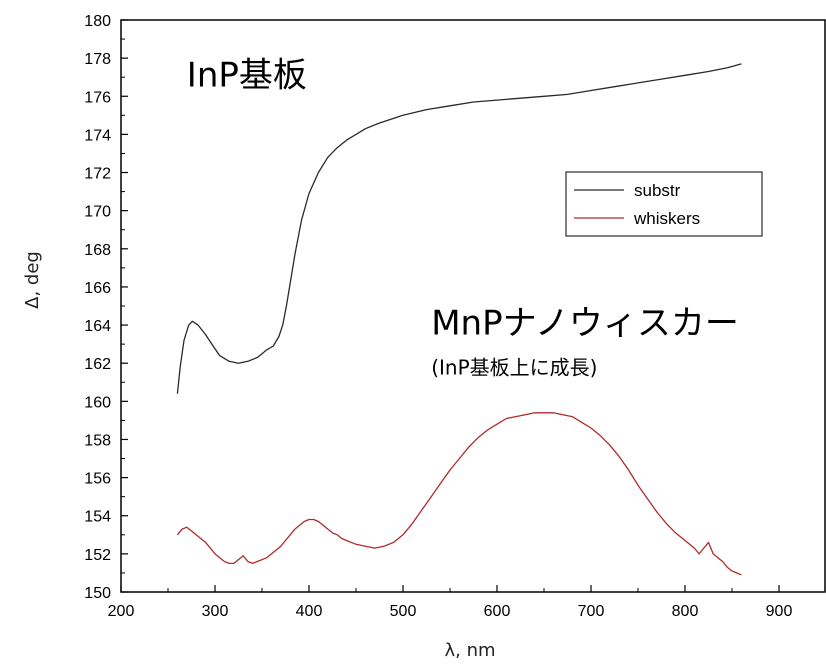 Image resolution: width=826 pixels, height=671 pixels. I want to click on annotation-0: InP基板, so click(247, 76).